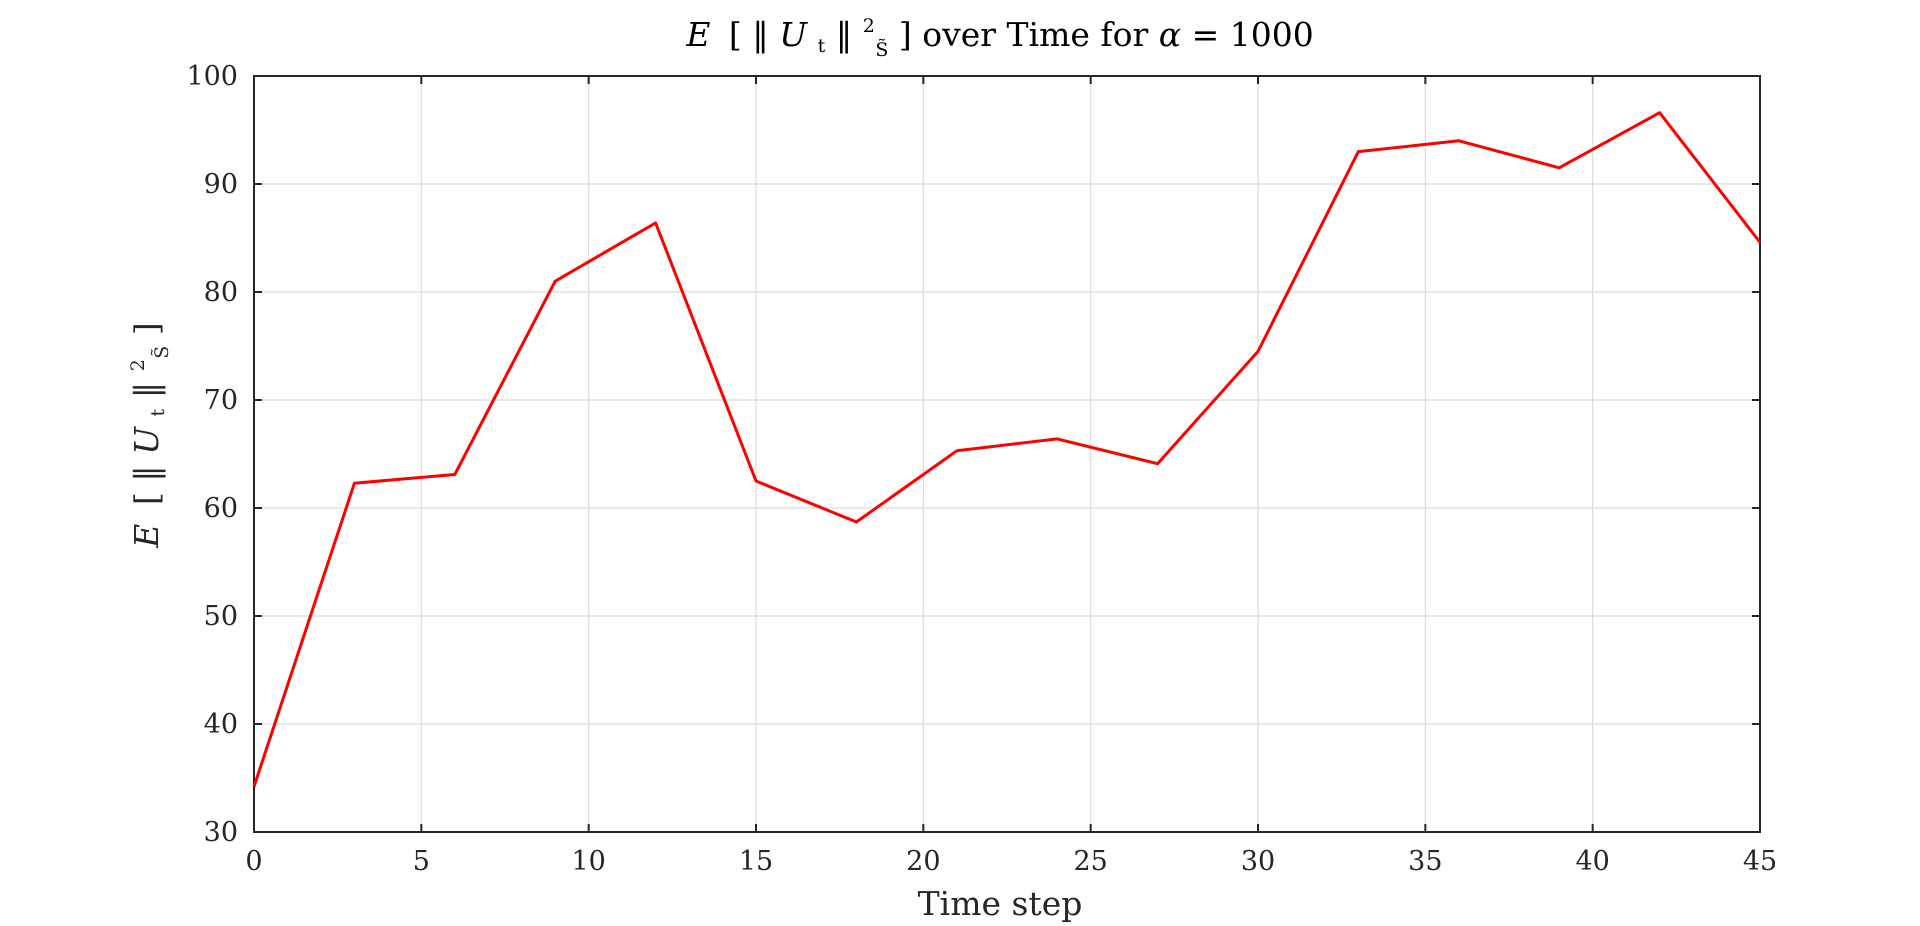 This screenshot has height=926, width=1920. I want to click on title-close-bracket: ], so click(905, 34).